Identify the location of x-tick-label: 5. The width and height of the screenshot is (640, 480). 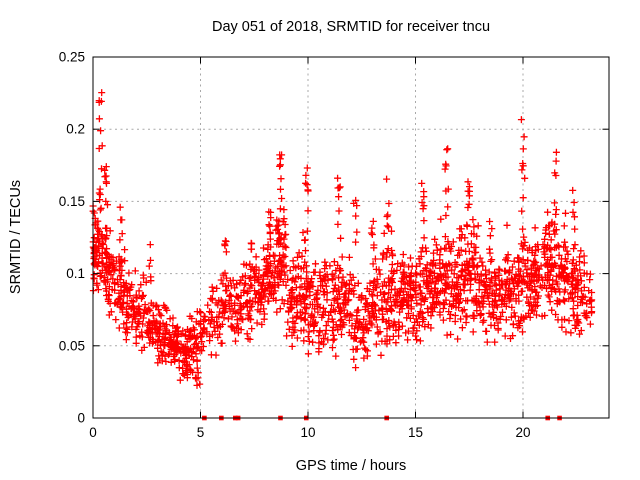
(201, 432).